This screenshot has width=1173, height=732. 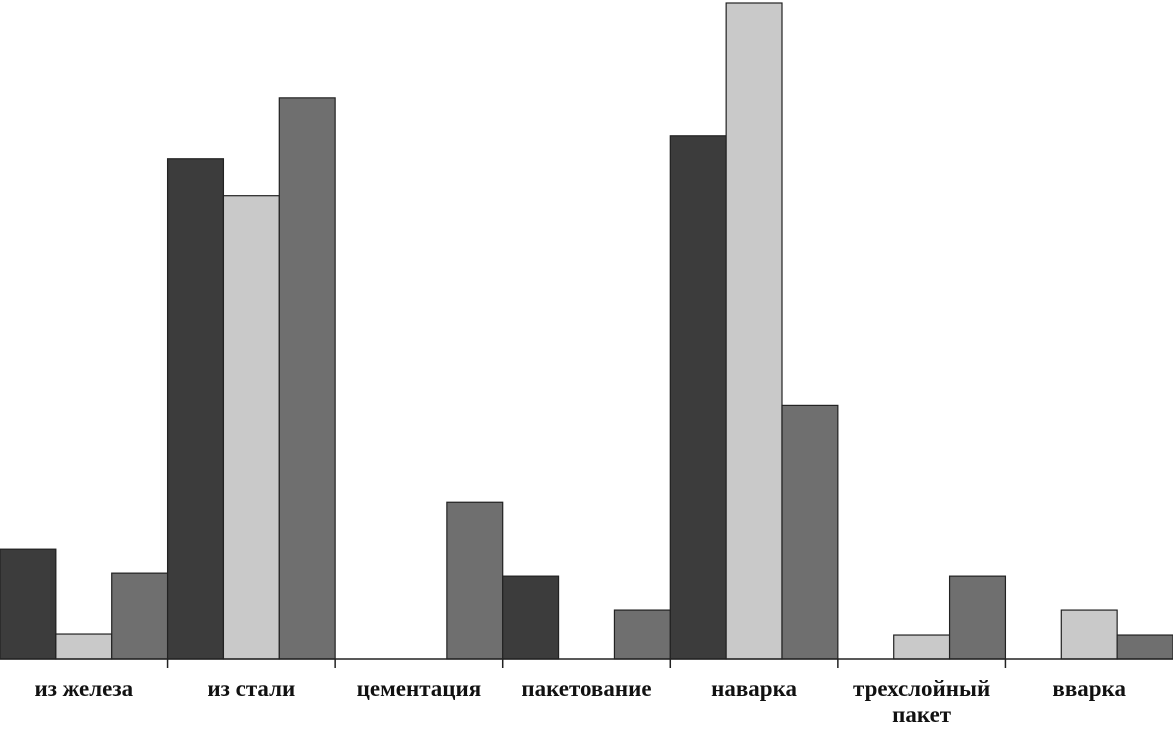 I want to click on x-tick-label: трехслойный пакет, so click(x=921, y=701).